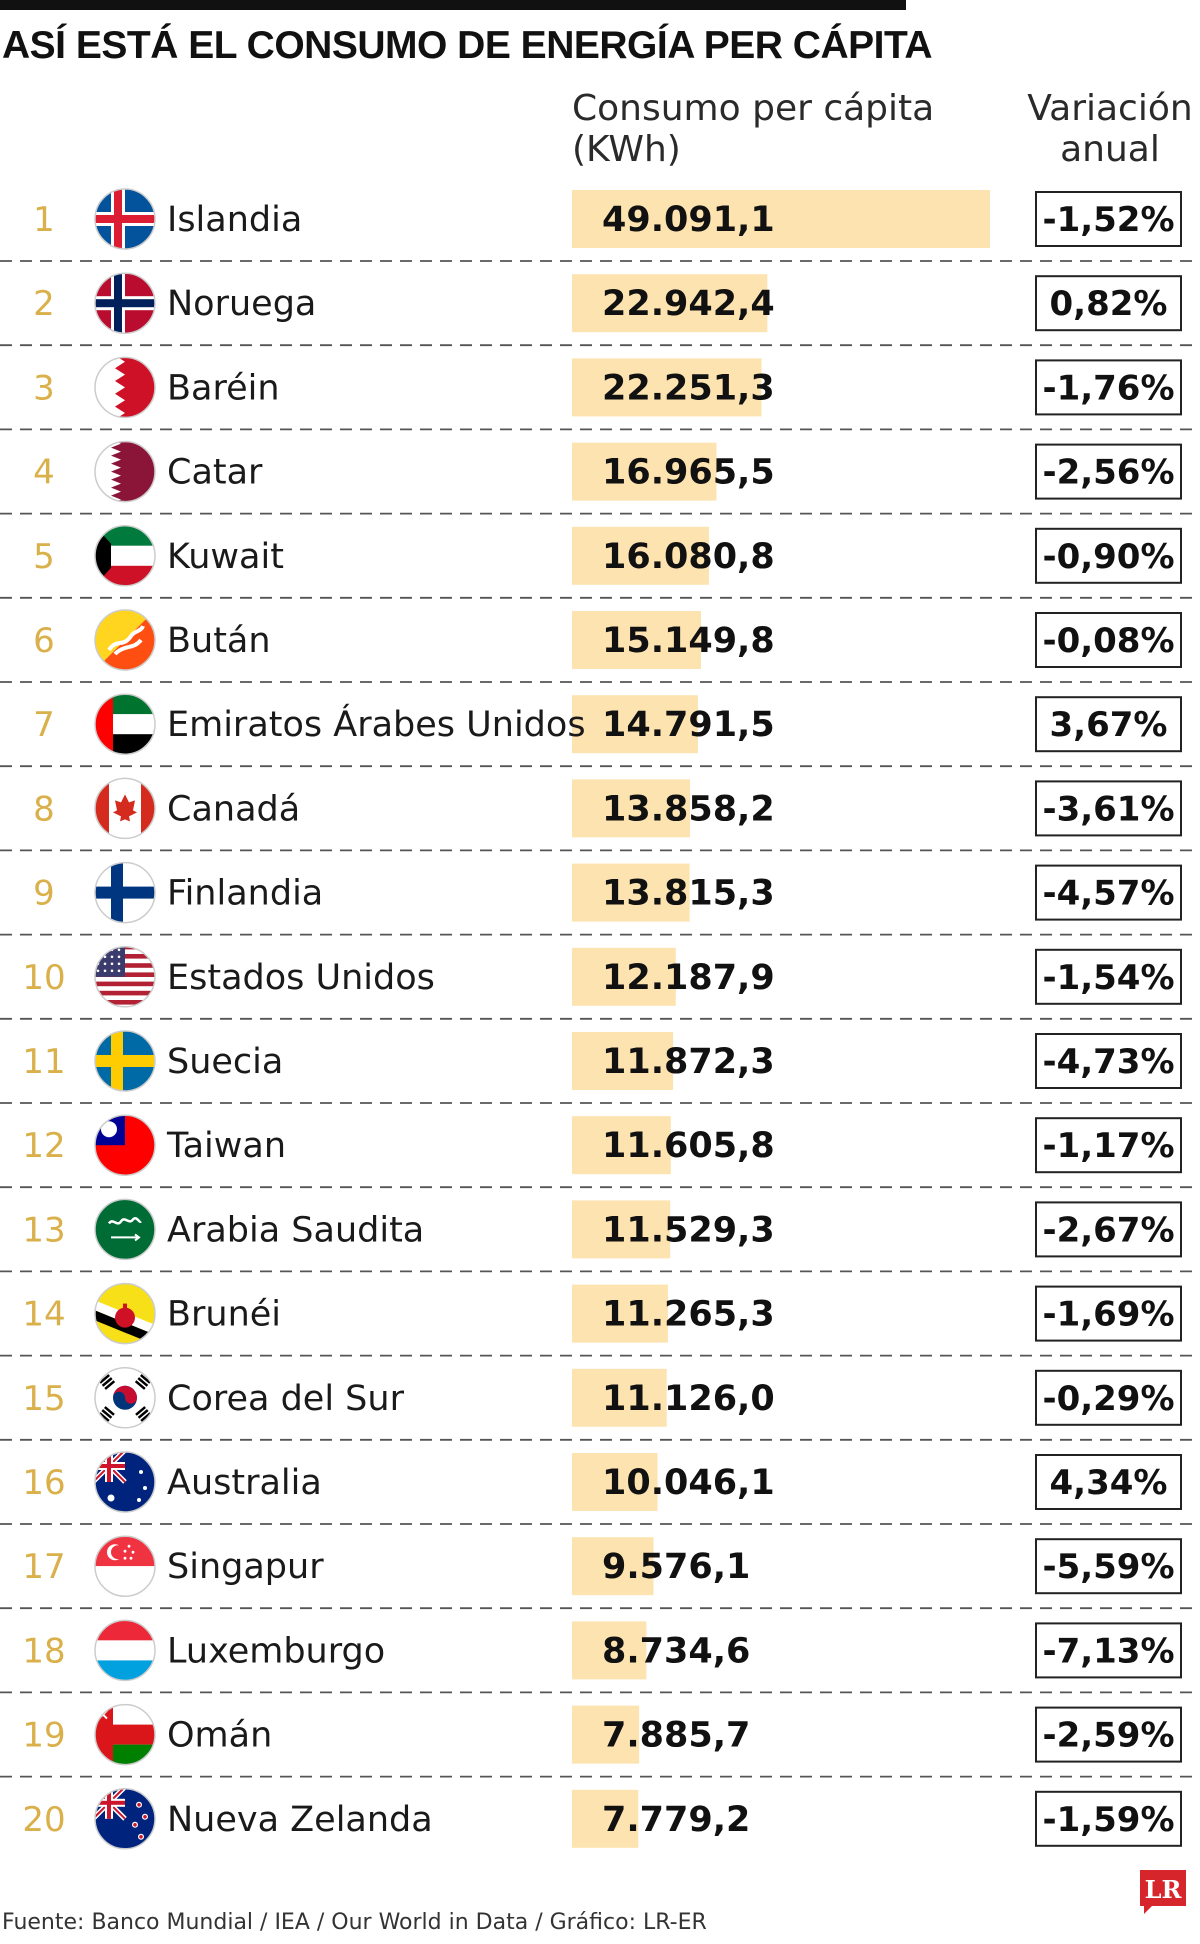  I want to click on variation-value: -7,13%, so click(1108, 1651).